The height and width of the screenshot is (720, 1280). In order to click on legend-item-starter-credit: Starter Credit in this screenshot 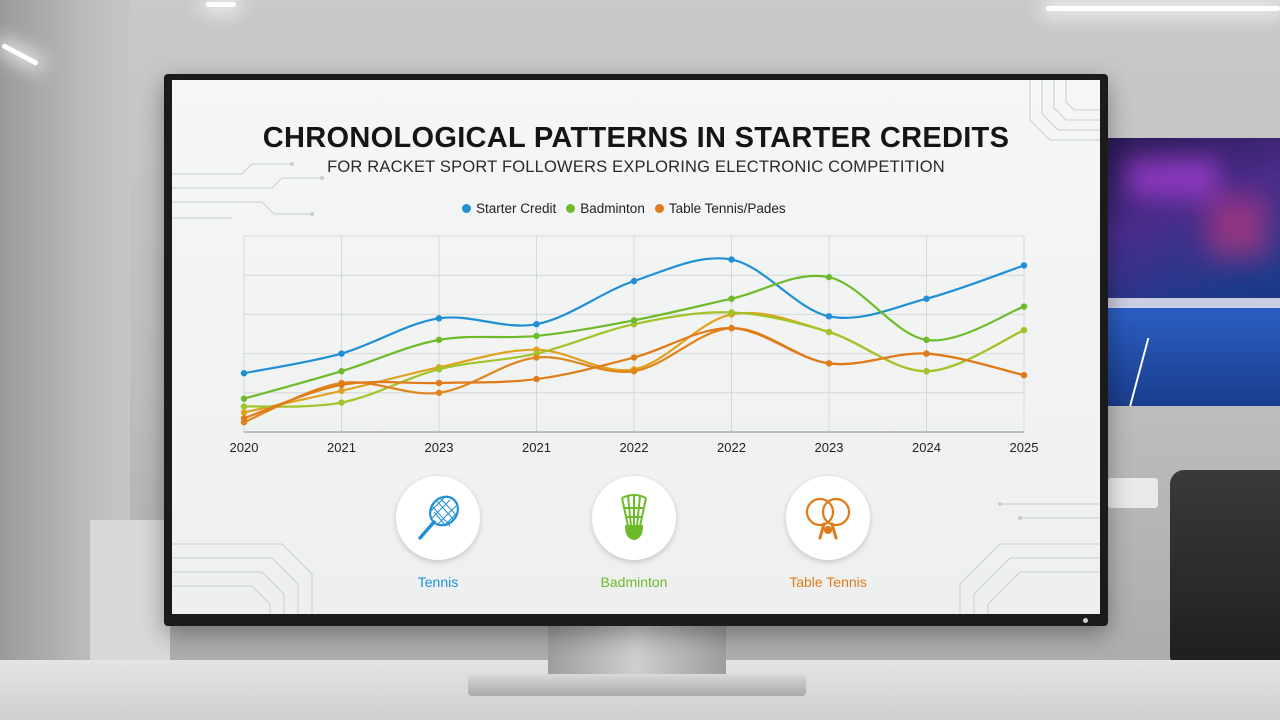, I will do `click(509, 208)`.